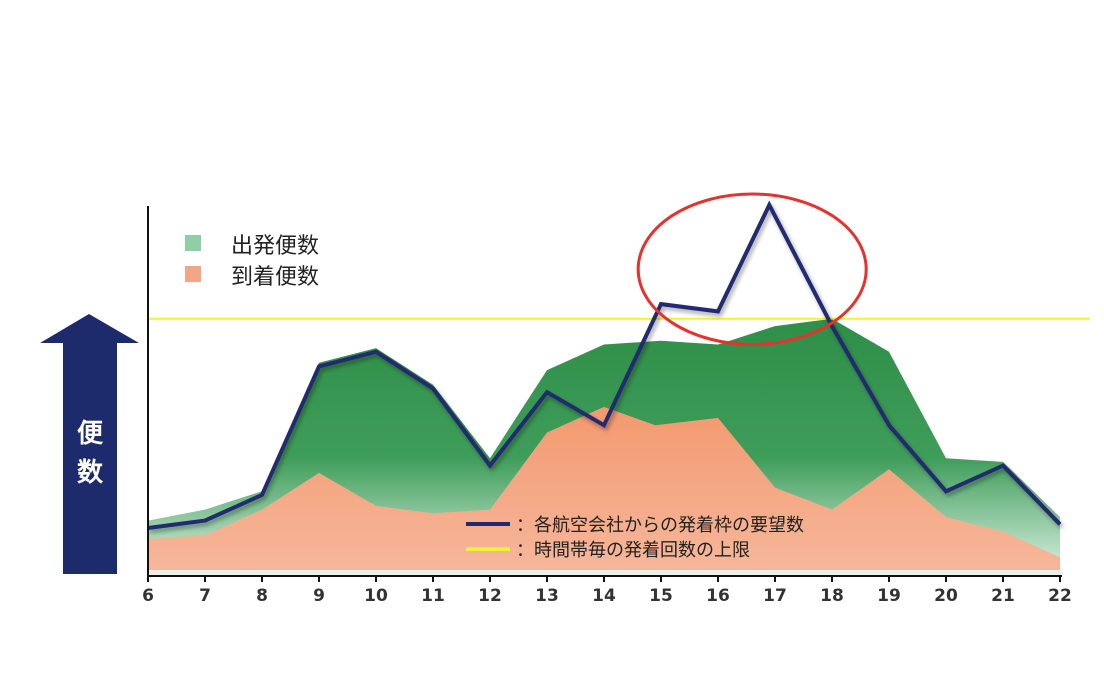 This screenshot has height=694, width=1104. Describe the element at coordinates (660, 525) in the screenshot. I see `legend-label-requests: ：各航空会社からの発着枠の要望数` at that location.